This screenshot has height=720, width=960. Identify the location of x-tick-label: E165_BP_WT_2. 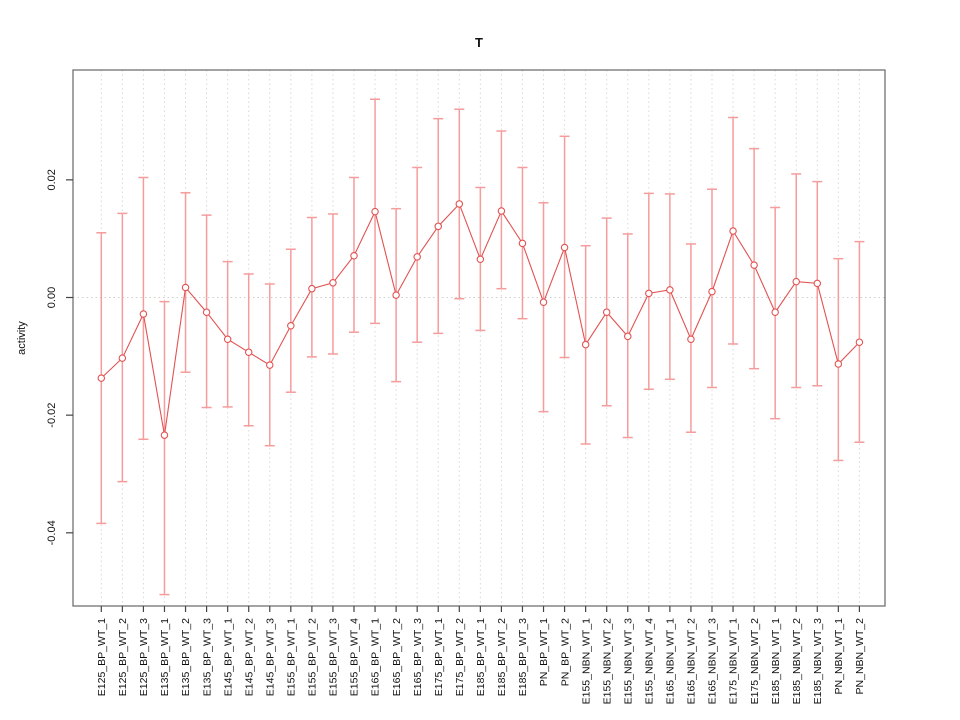
(397, 657).